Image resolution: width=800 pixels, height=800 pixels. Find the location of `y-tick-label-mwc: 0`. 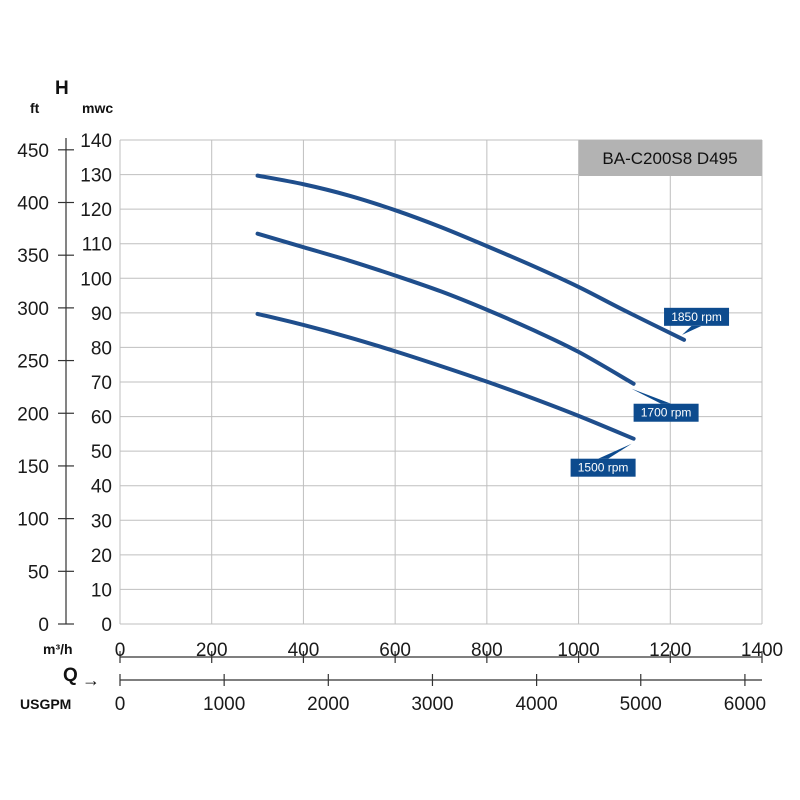

y-tick-label-mwc: 0 is located at coordinates (106, 625).